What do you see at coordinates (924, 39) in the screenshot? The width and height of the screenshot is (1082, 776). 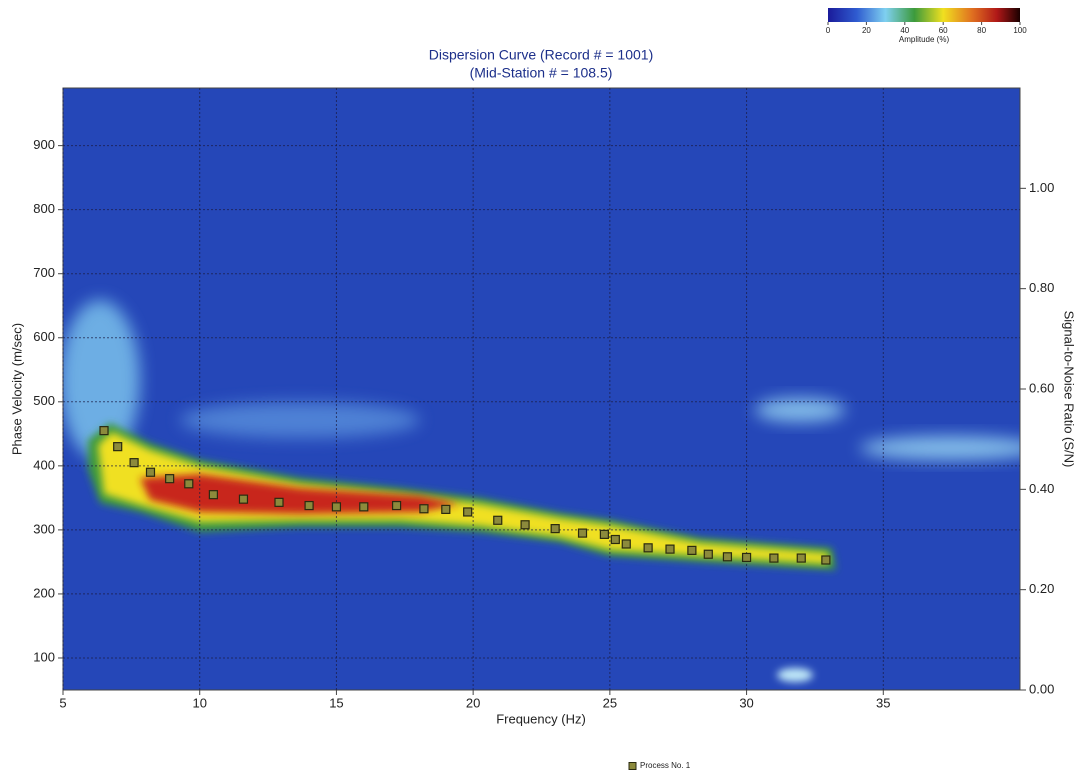 I see `colorbar-label: Amplitude (%)` at bounding box center [924, 39].